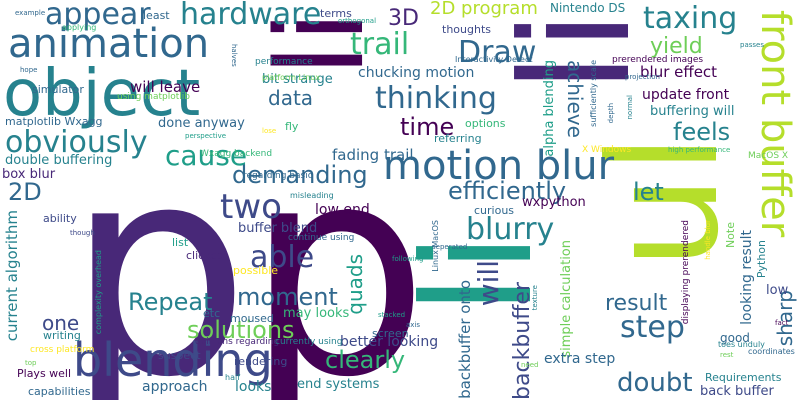  What do you see at coordinates (175, 387) in the screenshot?
I see `word: approach` at bounding box center [175, 387].